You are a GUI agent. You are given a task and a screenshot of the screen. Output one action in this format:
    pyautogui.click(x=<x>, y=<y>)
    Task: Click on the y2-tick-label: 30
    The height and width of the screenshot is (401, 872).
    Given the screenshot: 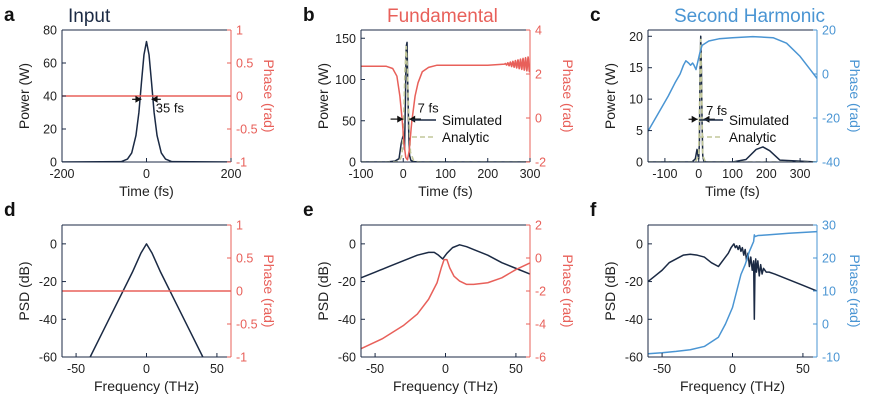 What is the action you would take?
    pyautogui.click(x=829, y=226)
    